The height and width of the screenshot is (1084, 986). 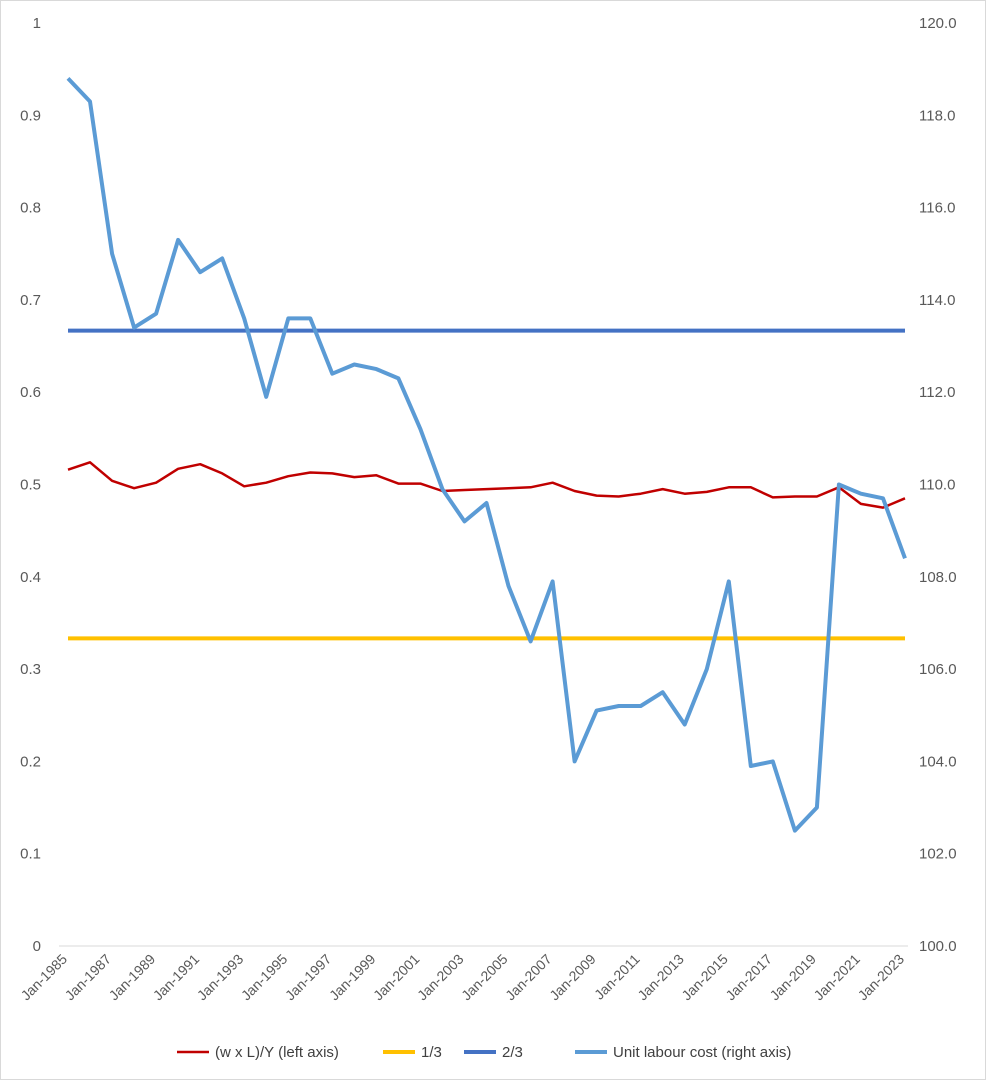 I want to click on left-tick-label: 0.6, so click(x=30, y=392).